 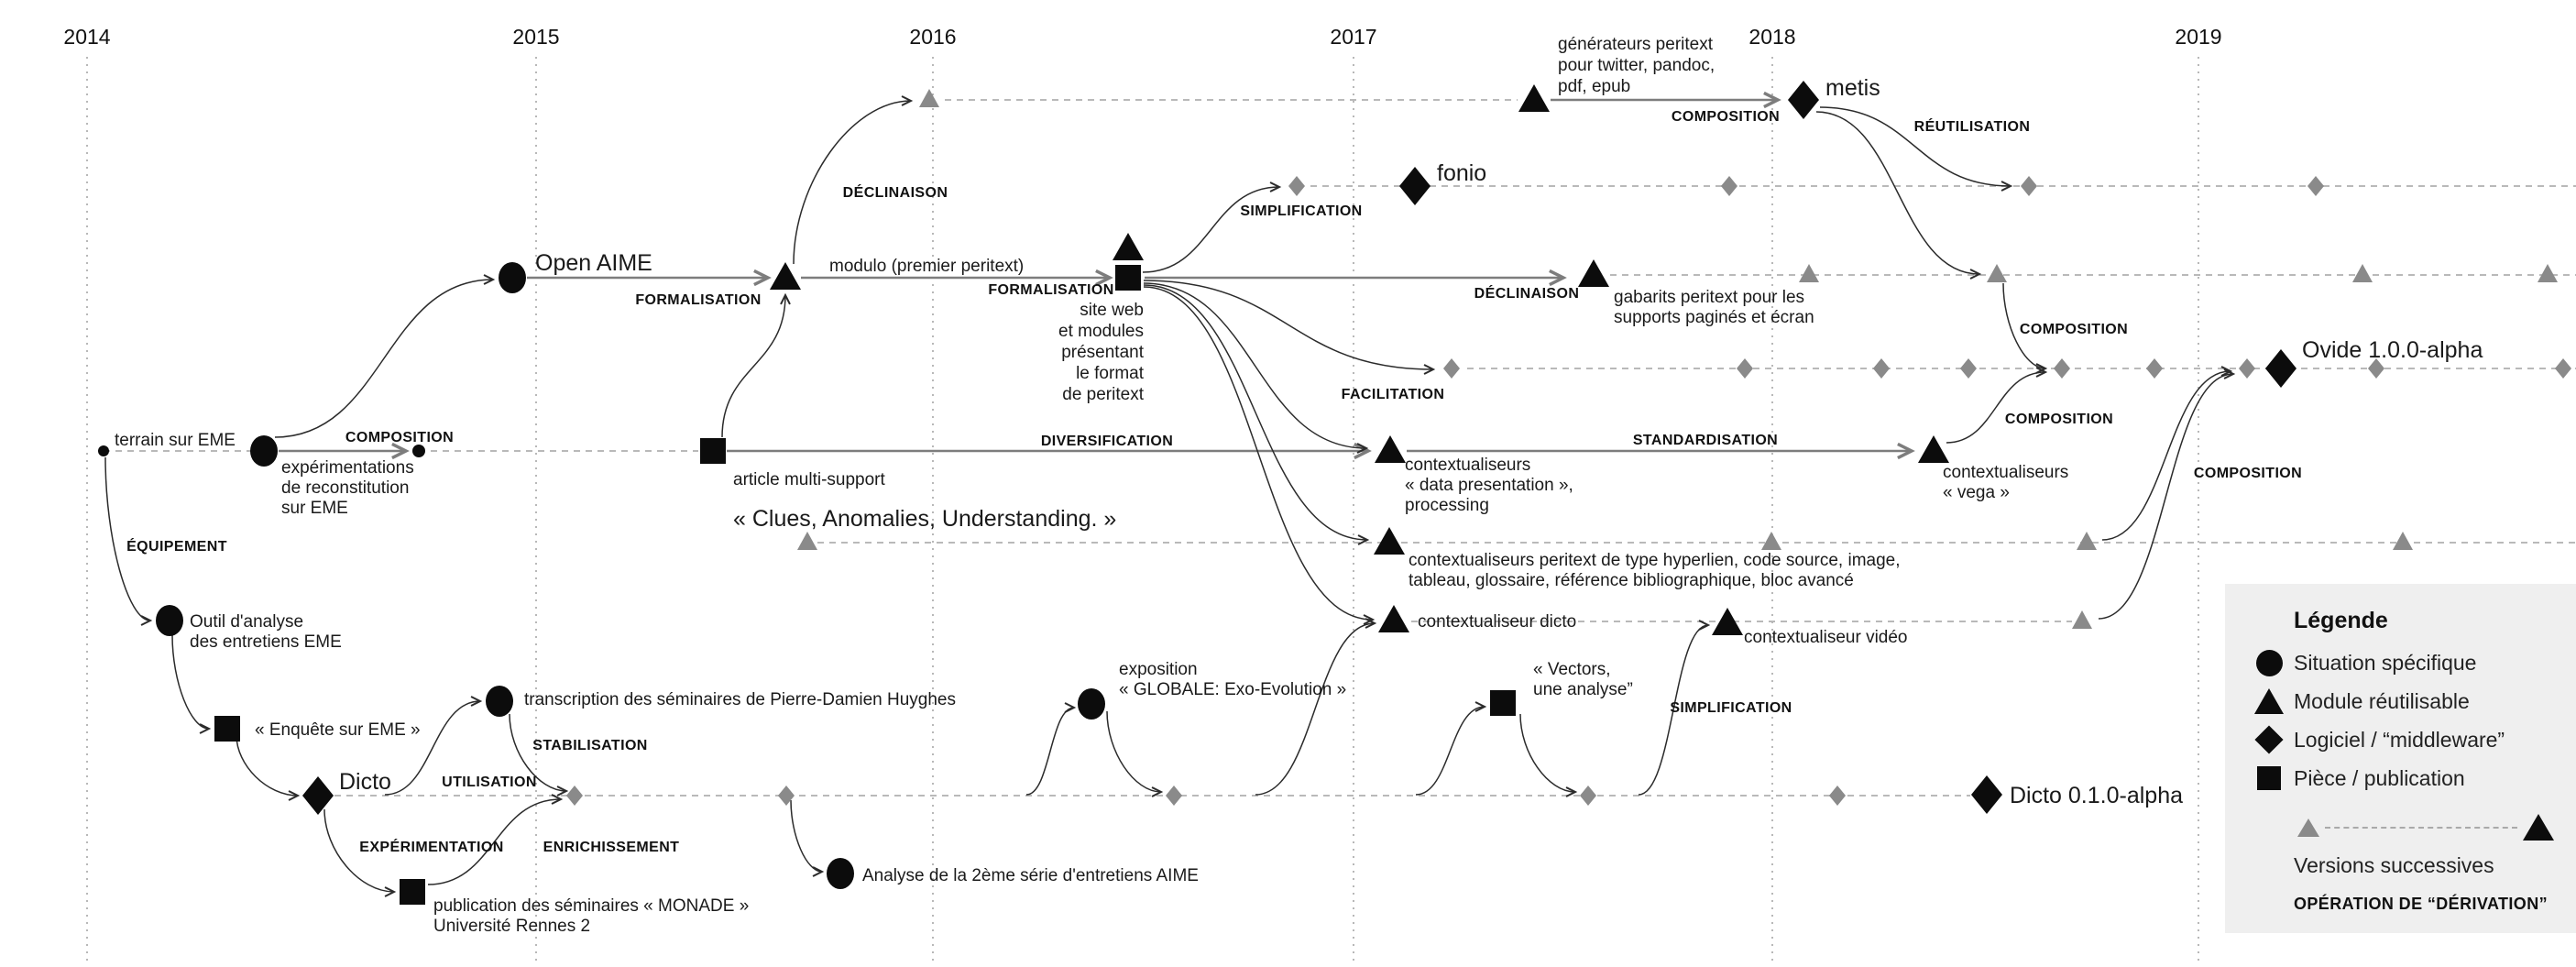 What do you see at coordinates (2074, 329) in the screenshot?
I see `op-label-11-composition: COMPOSITION` at bounding box center [2074, 329].